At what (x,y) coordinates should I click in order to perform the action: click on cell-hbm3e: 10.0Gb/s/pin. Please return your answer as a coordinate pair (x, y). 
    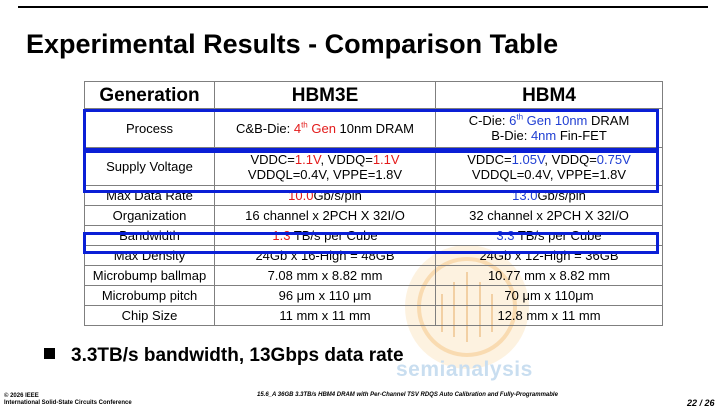
    Looking at the image, I should click on (325, 195).